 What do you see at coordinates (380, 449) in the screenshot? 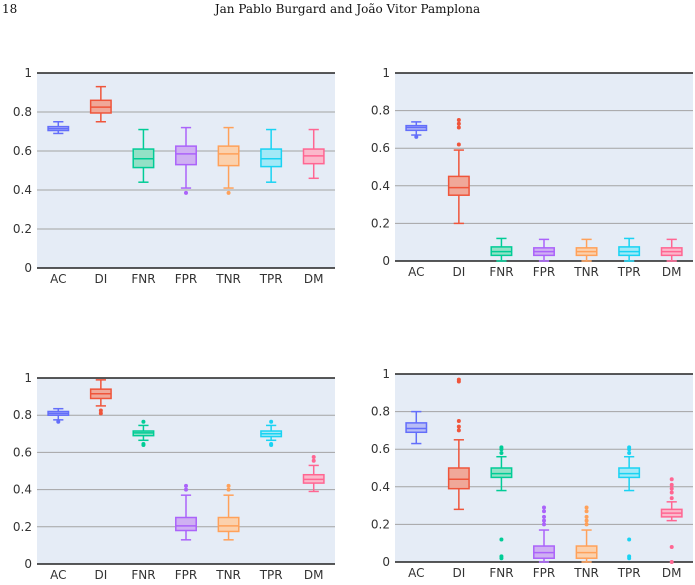
I see `y-tick-label: 0.6` at bounding box center [380, 449].